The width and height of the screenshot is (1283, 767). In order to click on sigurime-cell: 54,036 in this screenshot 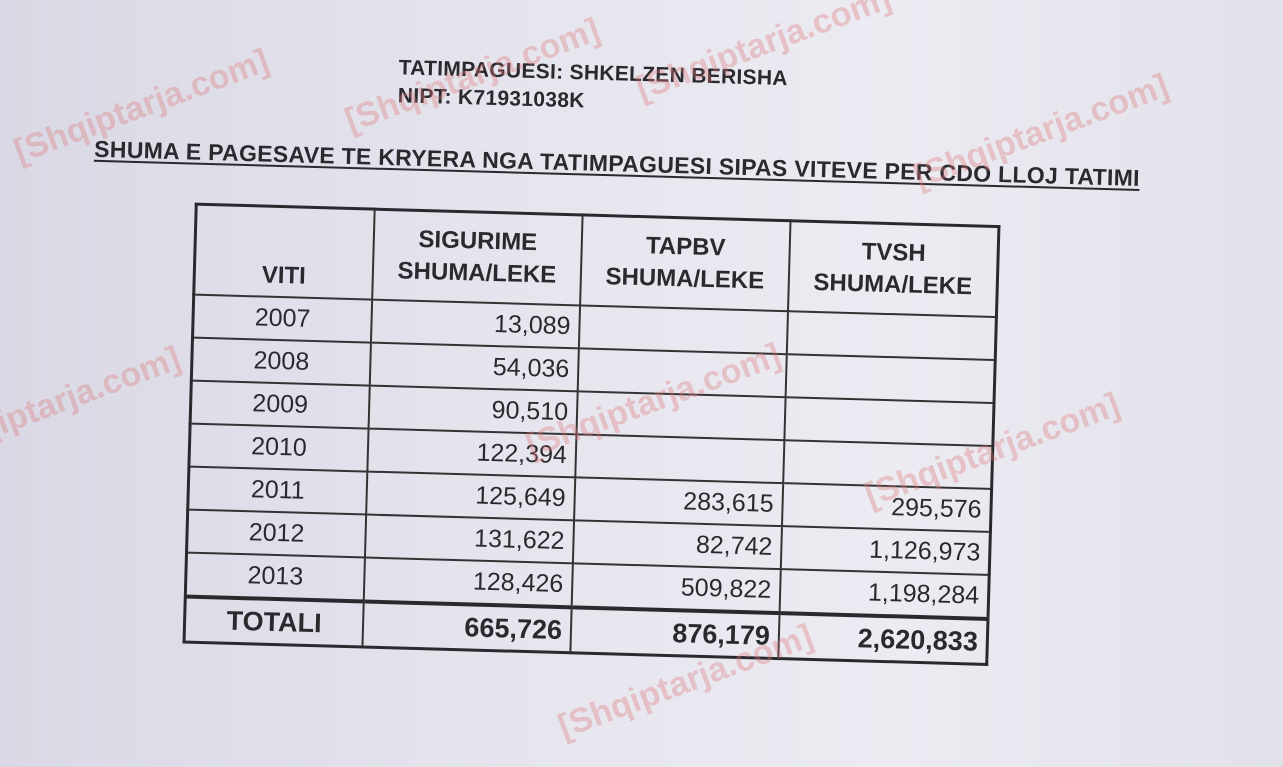, I will do `click(474, 367)`.